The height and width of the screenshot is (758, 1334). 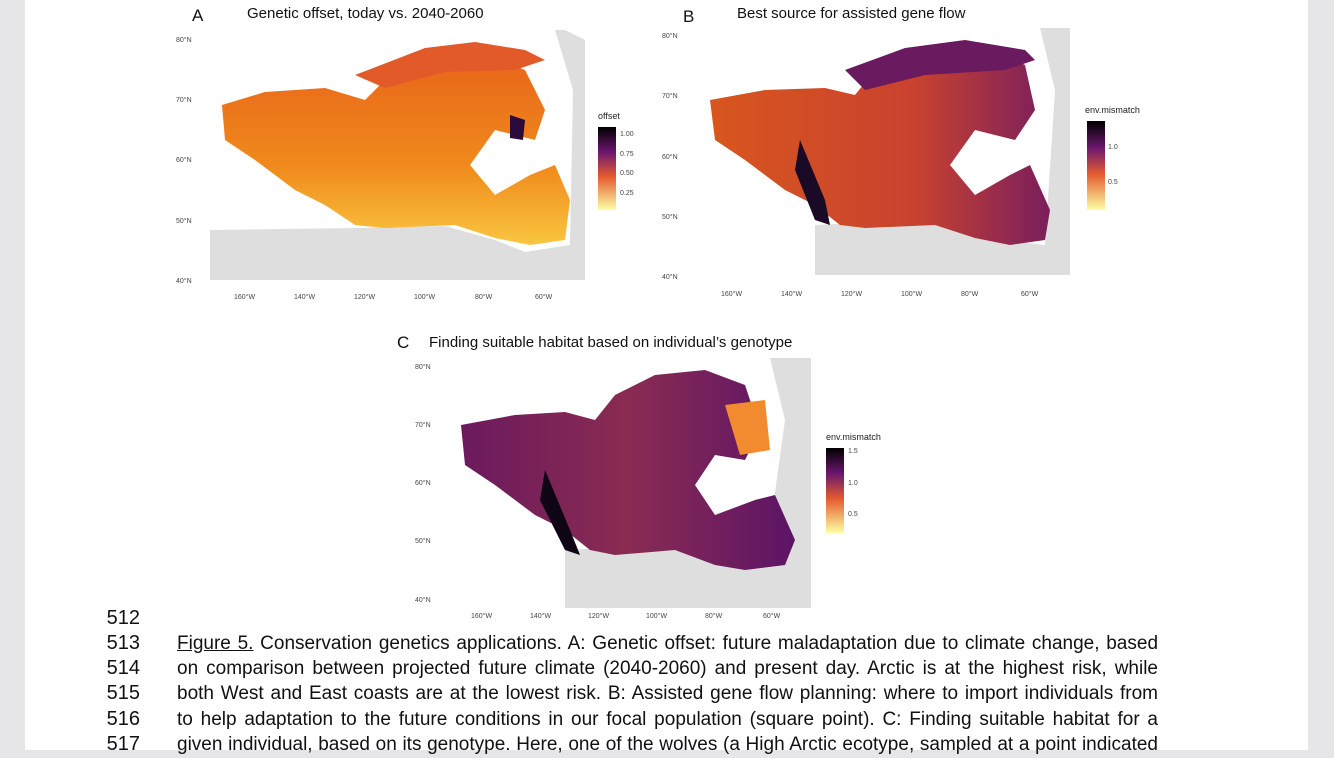 I want to click on map-a, so click(x=395, y=160).